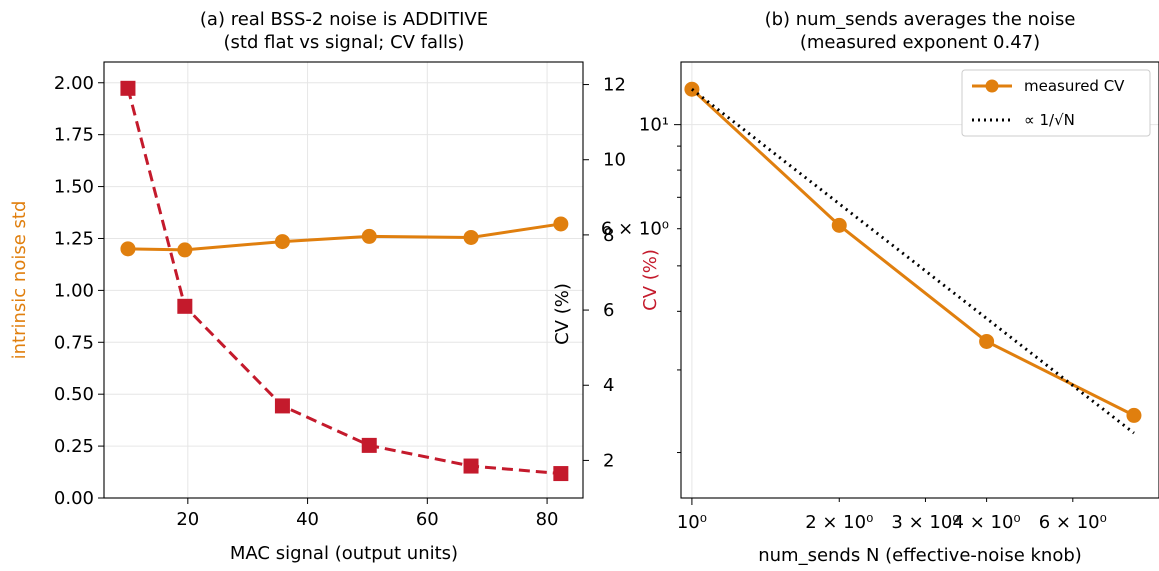 The image size is (1159, 571). Describe the element at coordinates (608, 310) in the screenshot. I see `panel-a-right-y-tick-label: 6` at that location.